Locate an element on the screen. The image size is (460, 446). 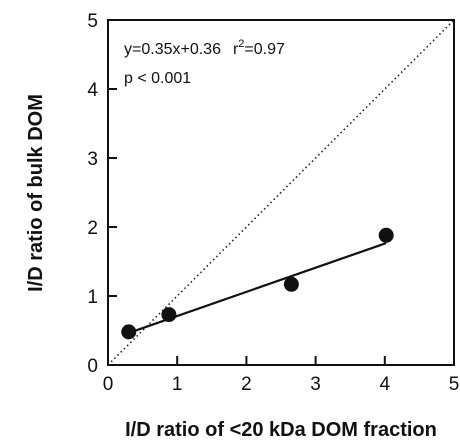
y-tick-label: 5 is located at coordinates (92, 21).